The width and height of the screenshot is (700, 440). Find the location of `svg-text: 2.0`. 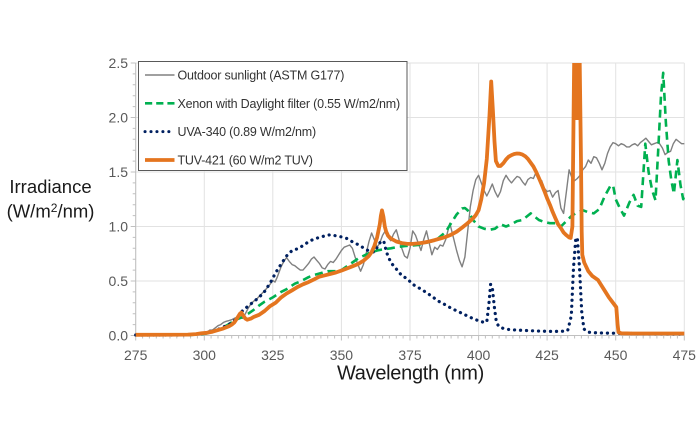

svg-text: 2.0 is located at coordinates (119, 118).